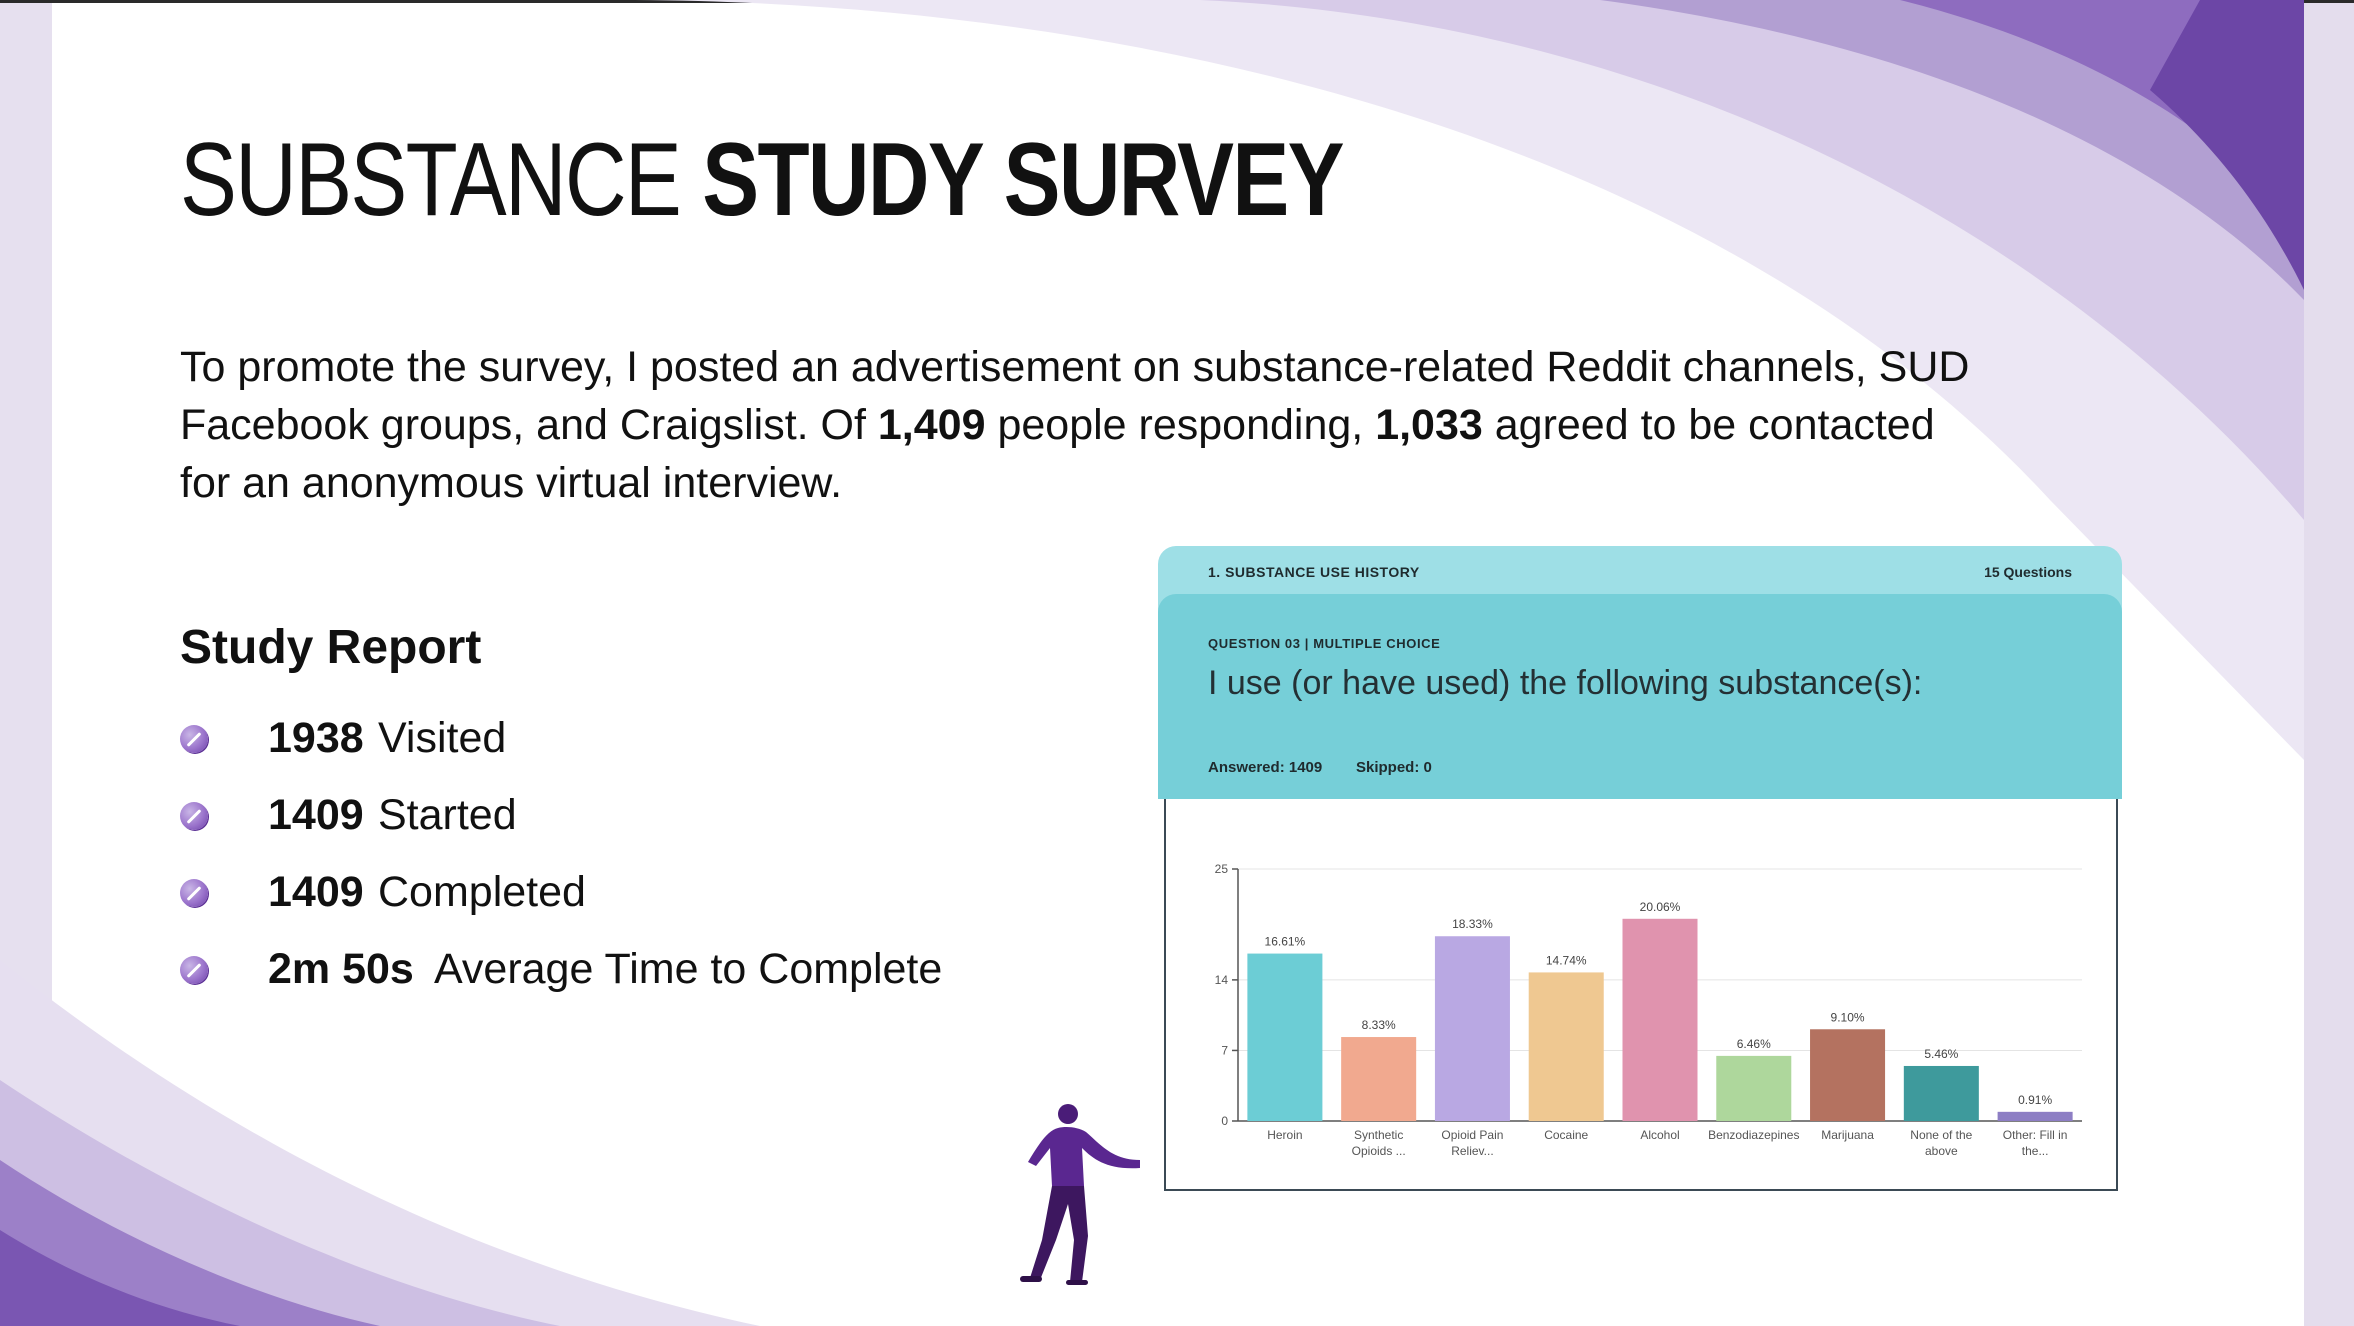  Describe the element at coordinates (1659, 1135) in the screenshot. I see `x-tick-label: Alcohol` at that location.